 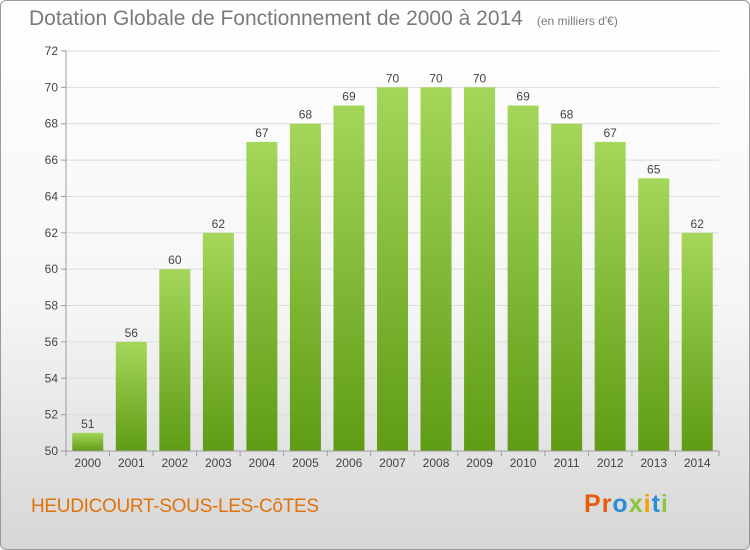 I want to click on x-tick-label: 2000, so click(x=87, y=463).